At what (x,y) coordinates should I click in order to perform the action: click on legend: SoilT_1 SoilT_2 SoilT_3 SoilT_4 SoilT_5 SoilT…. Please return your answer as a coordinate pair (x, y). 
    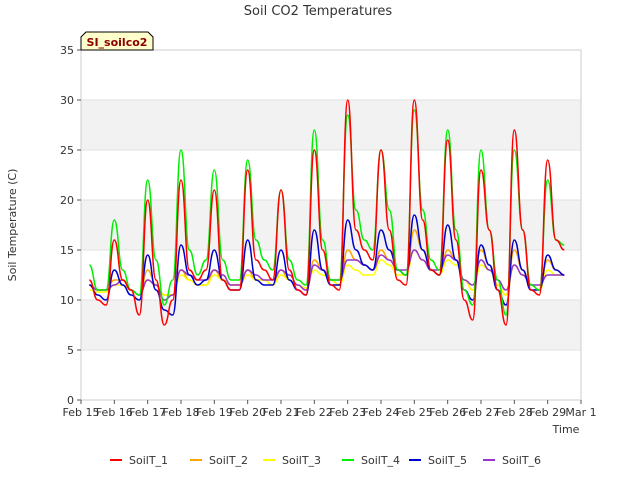
    Looking at the image, I should click on (325, 460).